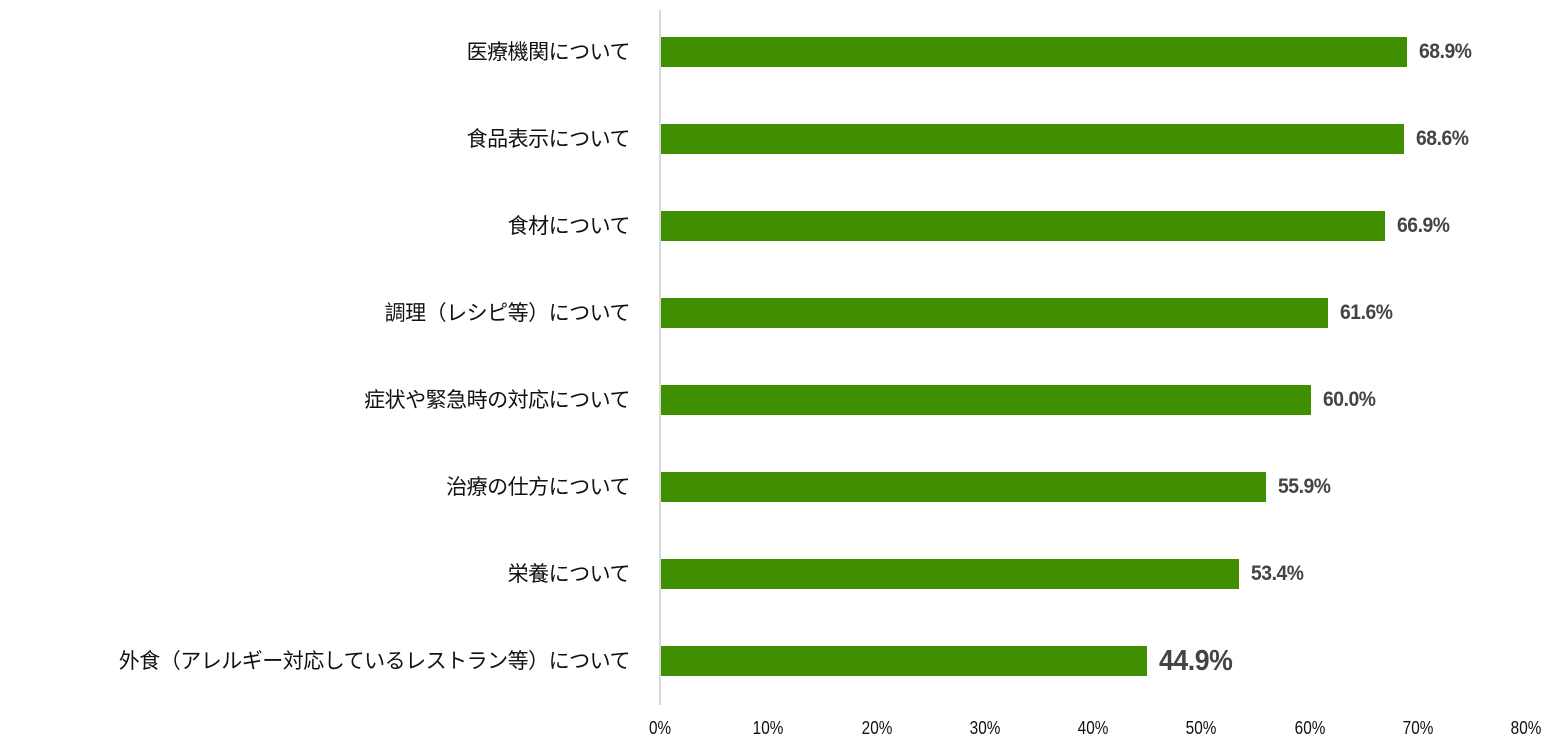 The height and width of the screenshot is (742, 1552). I want to click on bar-row: 治療の仕方について 55.9%, so click(776, 487).